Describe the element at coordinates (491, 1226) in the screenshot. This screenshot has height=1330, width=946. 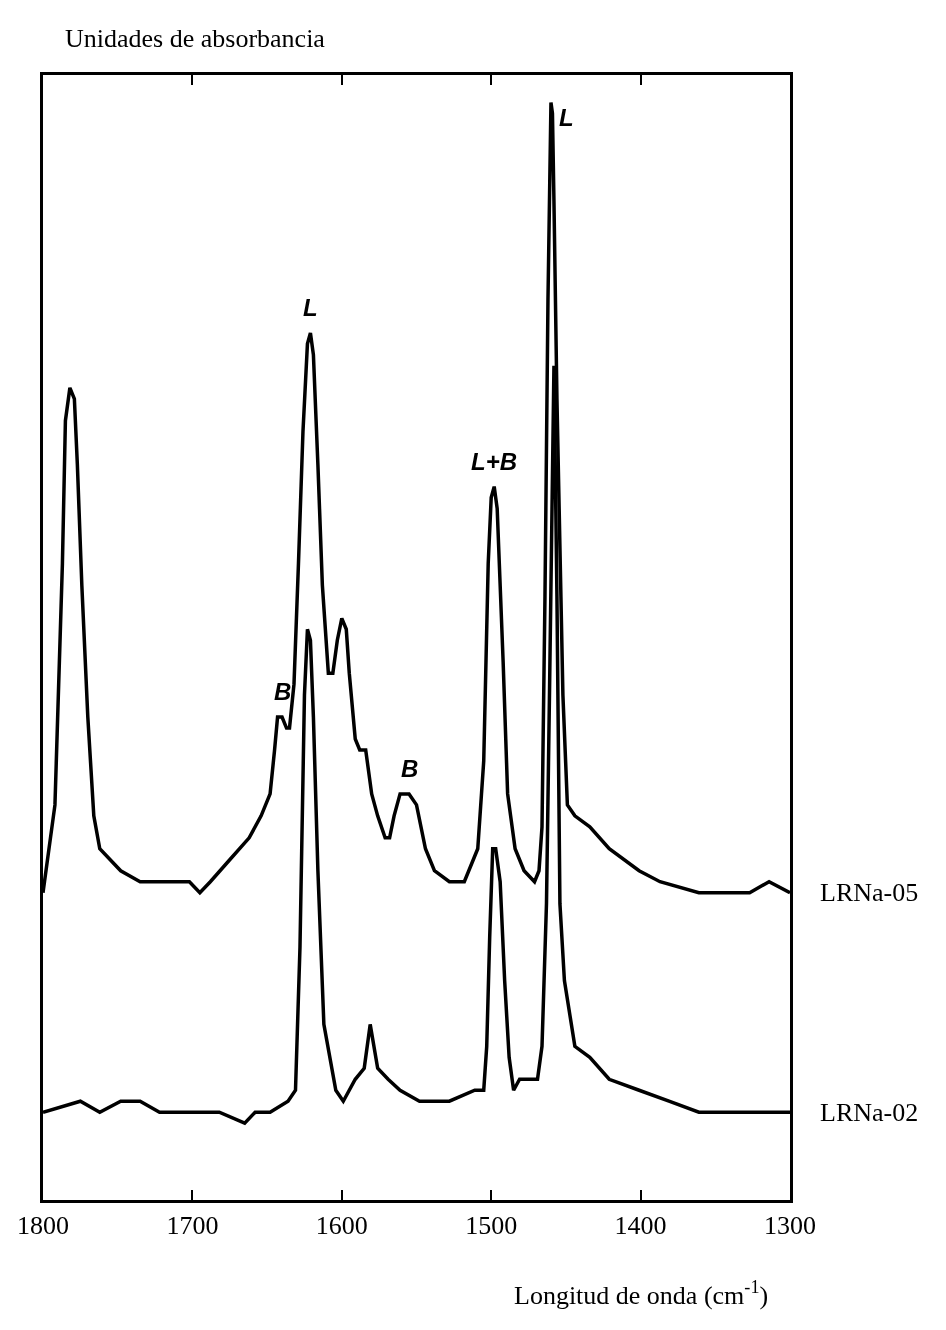
I see `x-tick-label: 1500` at that location.